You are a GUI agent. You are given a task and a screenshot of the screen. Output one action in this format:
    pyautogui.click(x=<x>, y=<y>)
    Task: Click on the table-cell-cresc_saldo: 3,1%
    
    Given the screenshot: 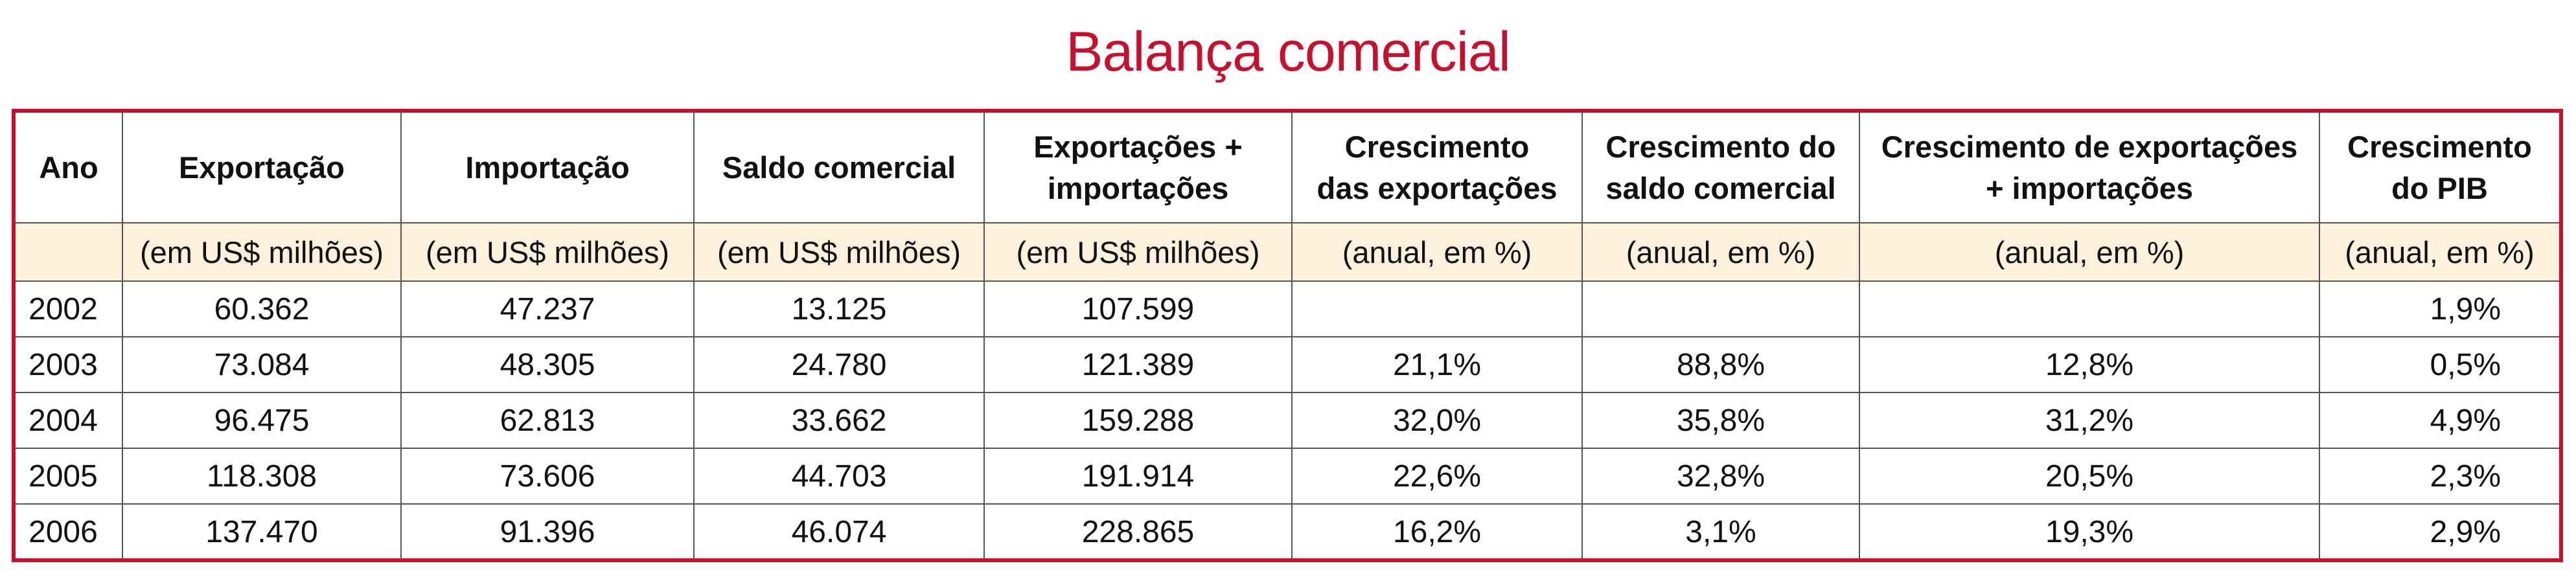 What is the action you would take?
    pyautogui.click(x=1720, y=530)
    